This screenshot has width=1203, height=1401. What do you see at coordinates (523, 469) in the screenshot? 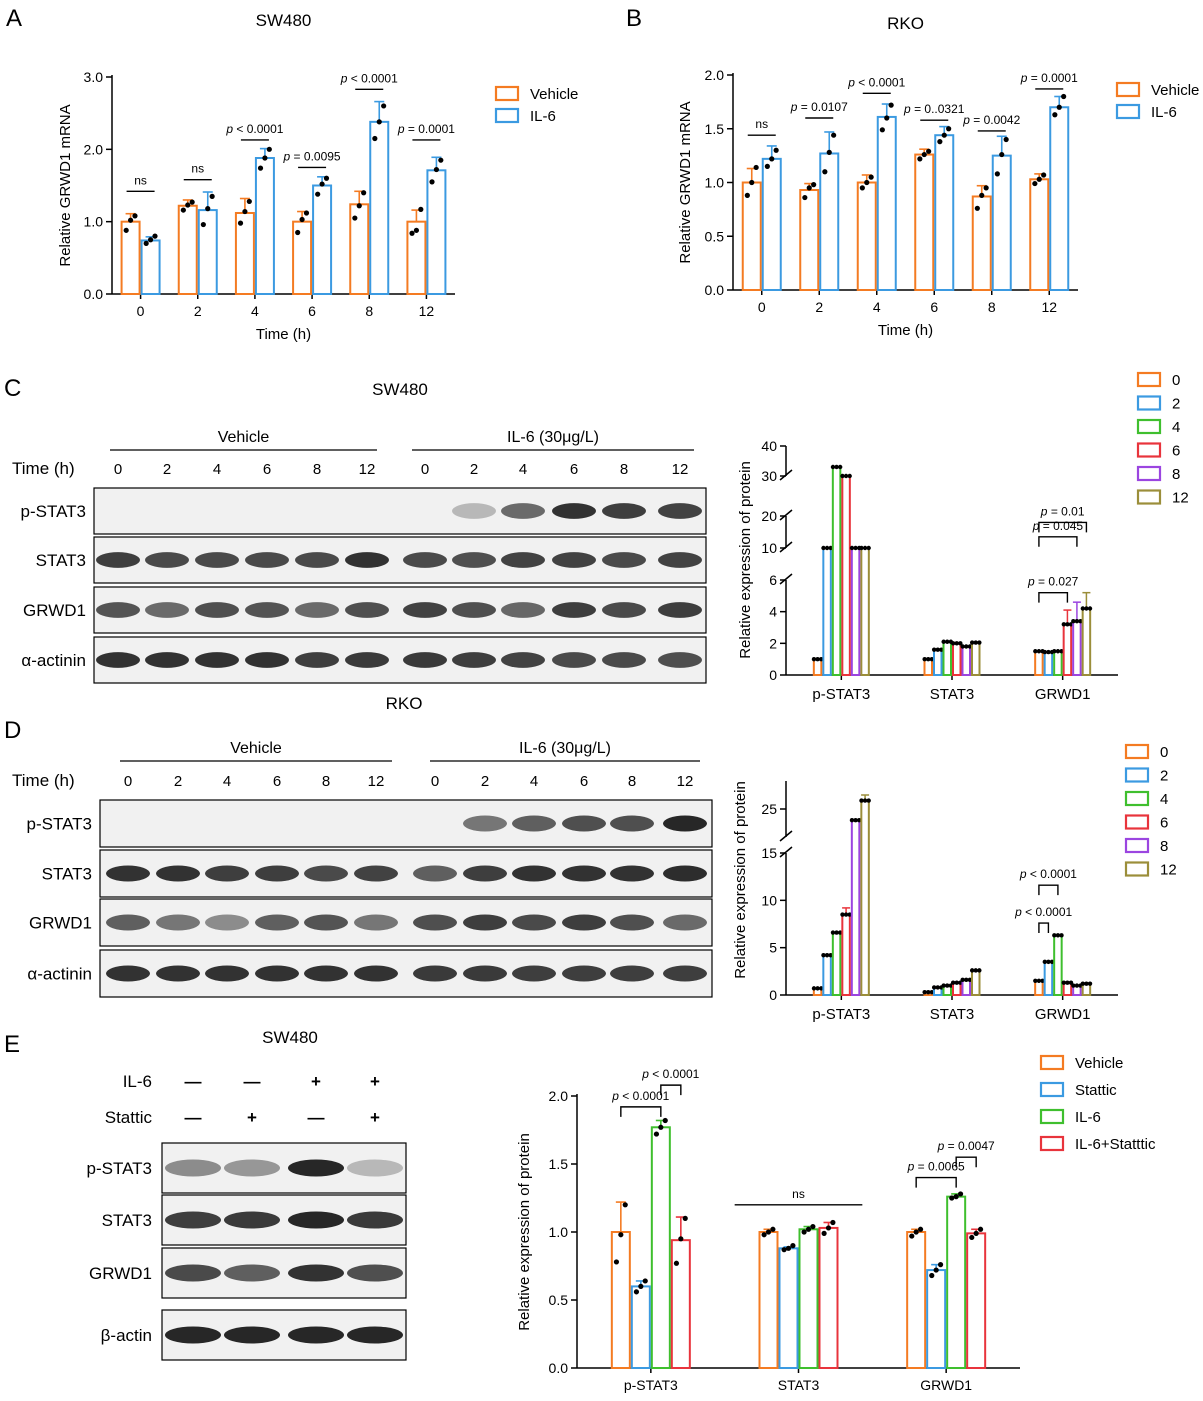
I see `blot-c-lane-label-8: 4` at bounding box center [523, 469].